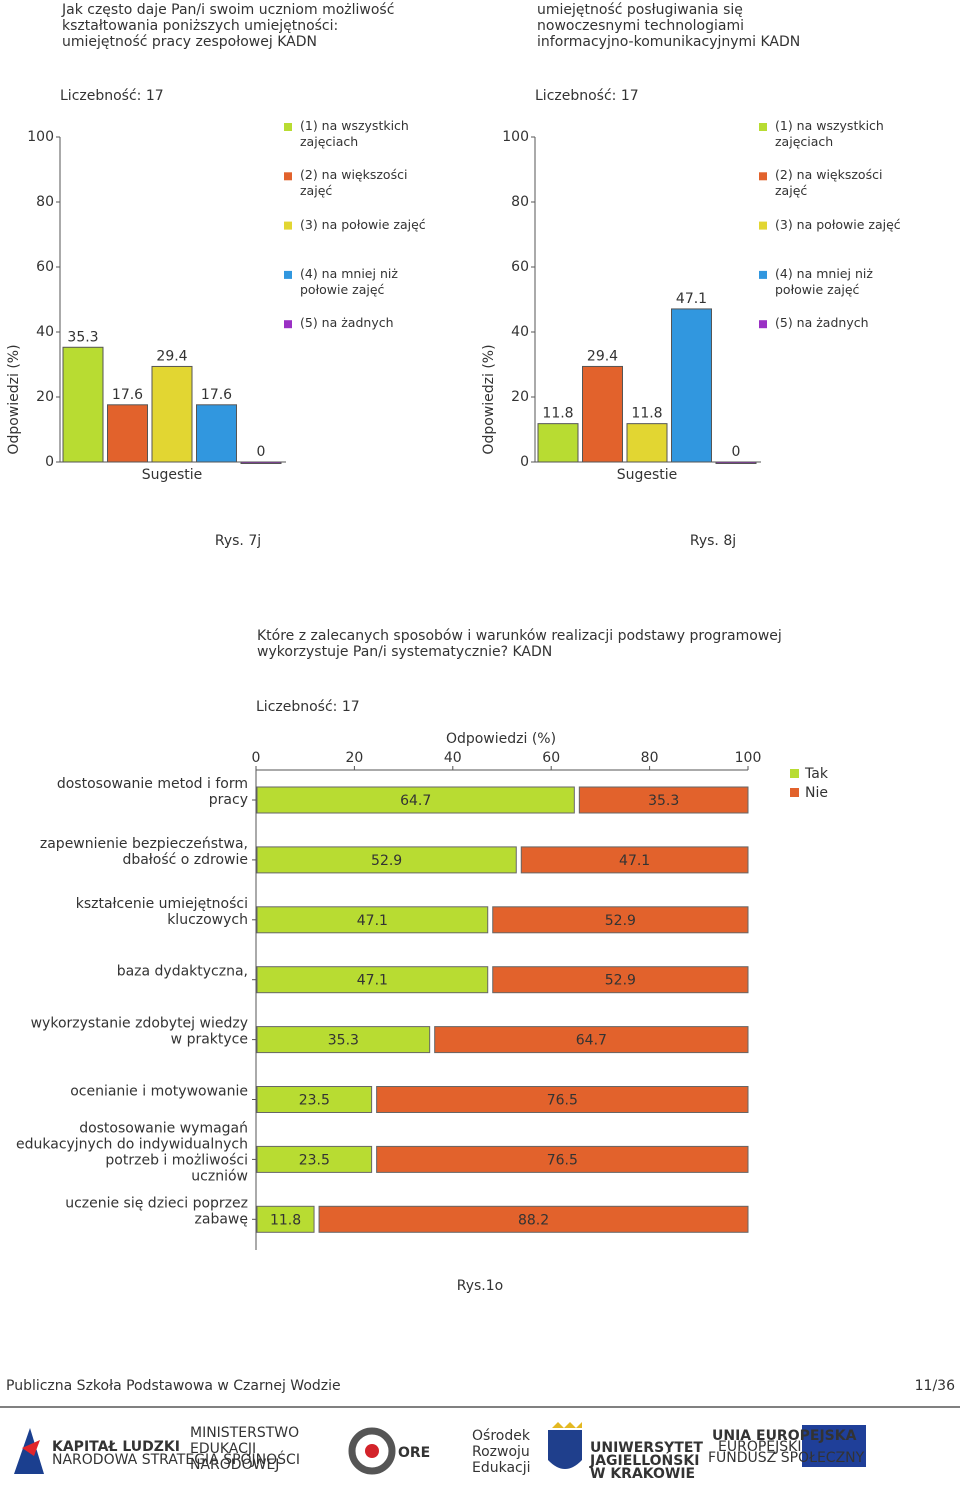  Describe the element at coordinates (156, 1203) in the screenshot. I see `y-tick-label: uczenie się dzieci poprzez` at that location.